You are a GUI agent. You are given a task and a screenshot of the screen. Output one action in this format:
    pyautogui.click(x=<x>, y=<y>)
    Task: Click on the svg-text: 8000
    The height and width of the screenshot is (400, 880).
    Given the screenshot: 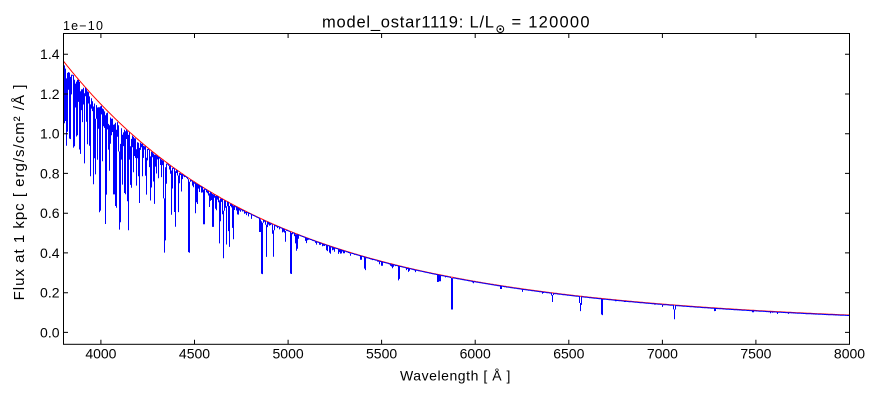 What is the action you would take?
    pyautogui.click(x=849, y=353)
    